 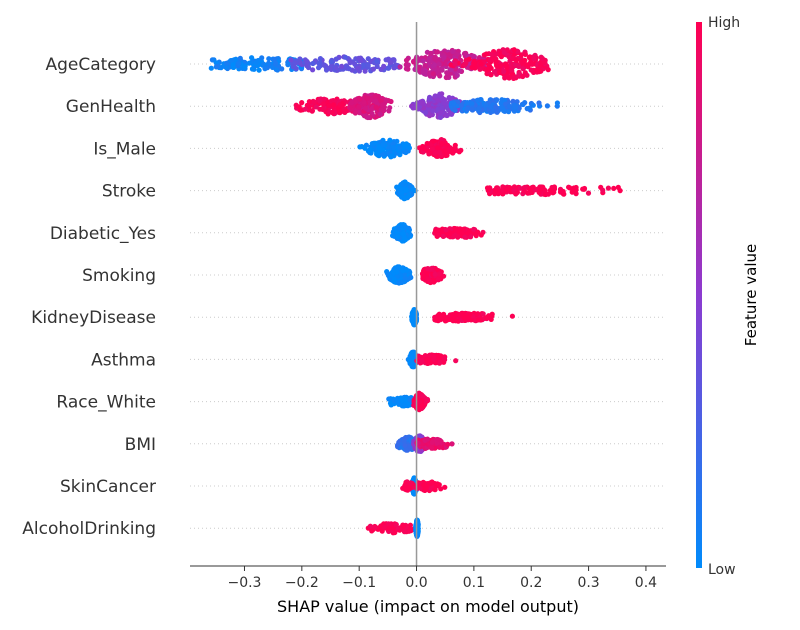 I want to click on feature-label-AlcoholDrinking: AlcoholDrinking, so click(x=89, y=529).